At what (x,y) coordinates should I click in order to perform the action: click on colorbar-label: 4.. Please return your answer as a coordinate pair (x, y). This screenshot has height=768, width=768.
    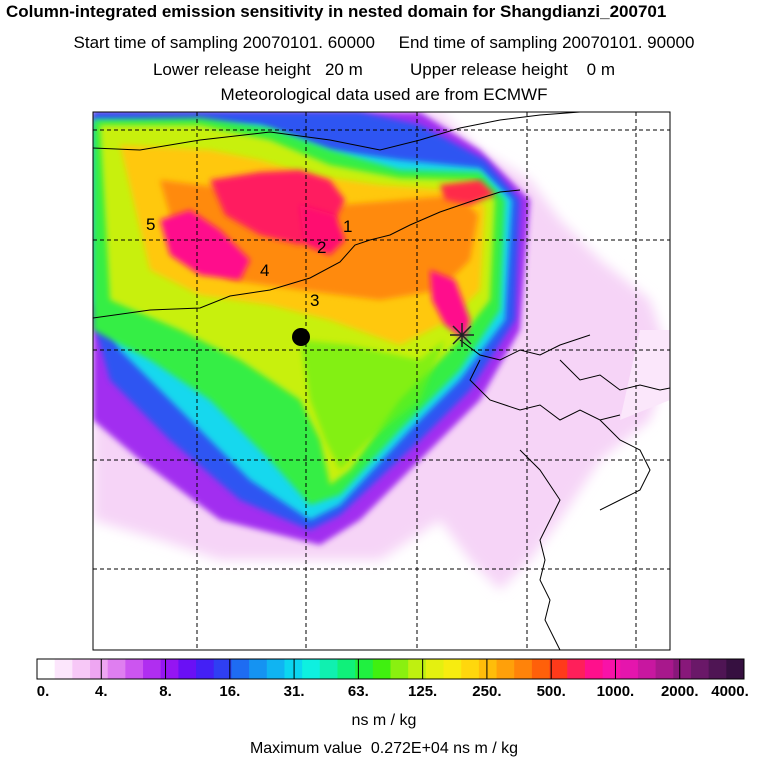
    Looking at the image, I should click on (101, 691).